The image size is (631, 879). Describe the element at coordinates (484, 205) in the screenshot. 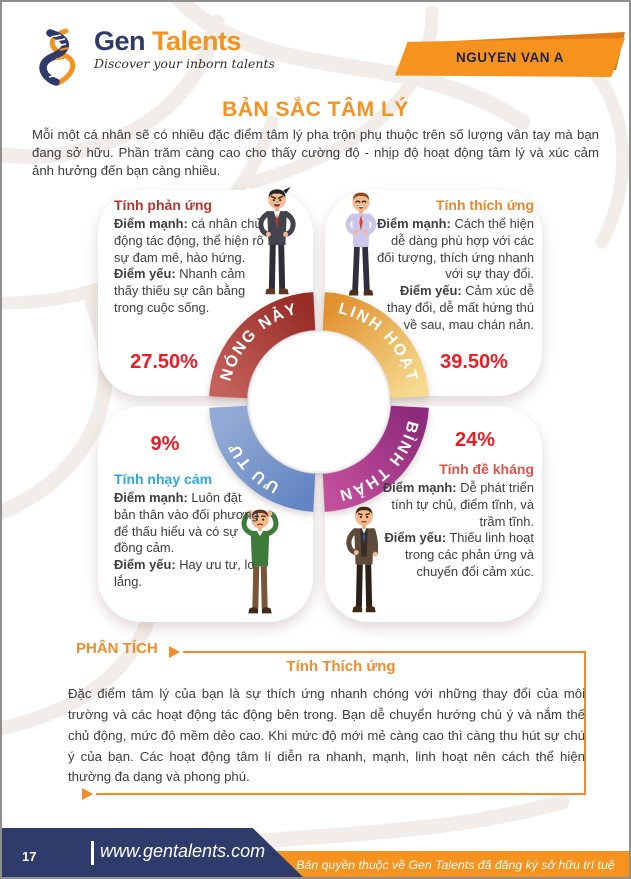

I see `trait-title: Tính thích ứng` at that location.